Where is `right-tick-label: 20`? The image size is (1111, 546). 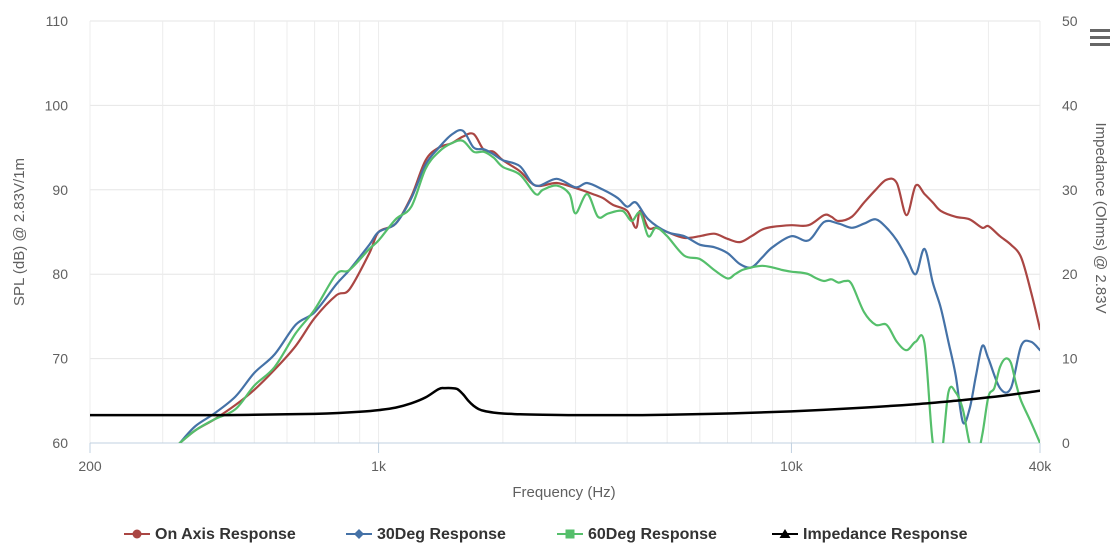
right-tick-label: 20 is located at coordinates (1070, 274).